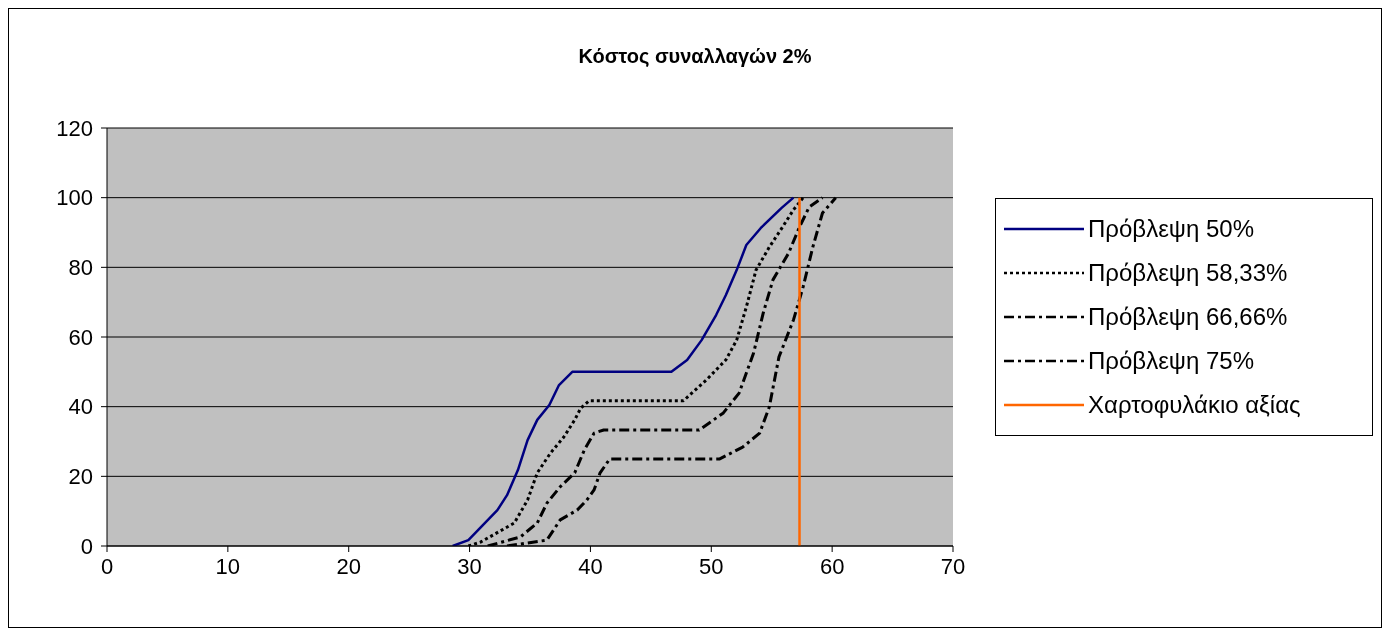  Describe the element at coordinates (107, 566) in the screenshot. I see `x-tick-label: 0` at that location.